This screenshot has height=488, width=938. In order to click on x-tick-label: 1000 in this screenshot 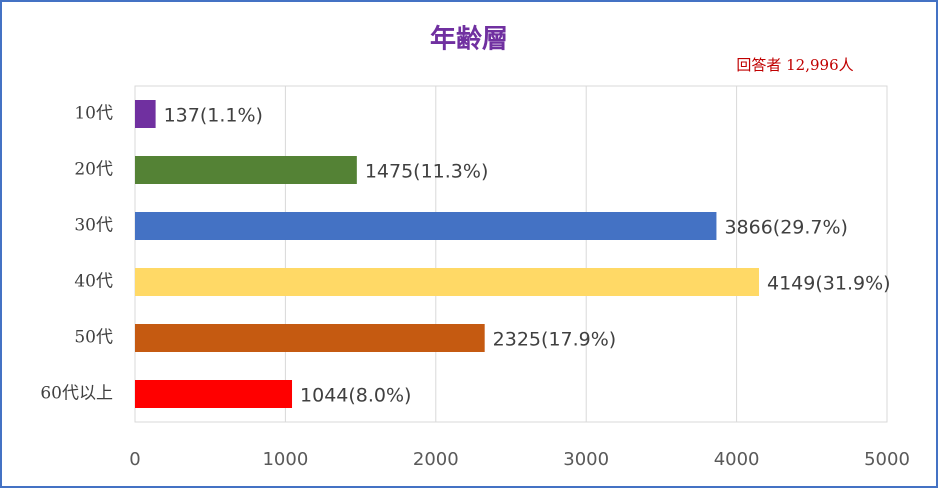, I will do `click(285, 459)`.